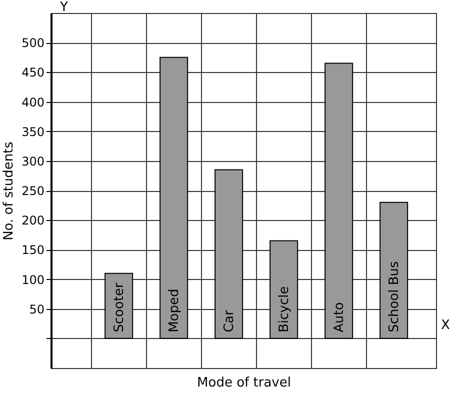 The height and width of the screenshot is (399, 457). What do you see at coordinates (33, 131) in the screenshot?
I see `y-tick-label: 350` at bounding box center [33, 131].